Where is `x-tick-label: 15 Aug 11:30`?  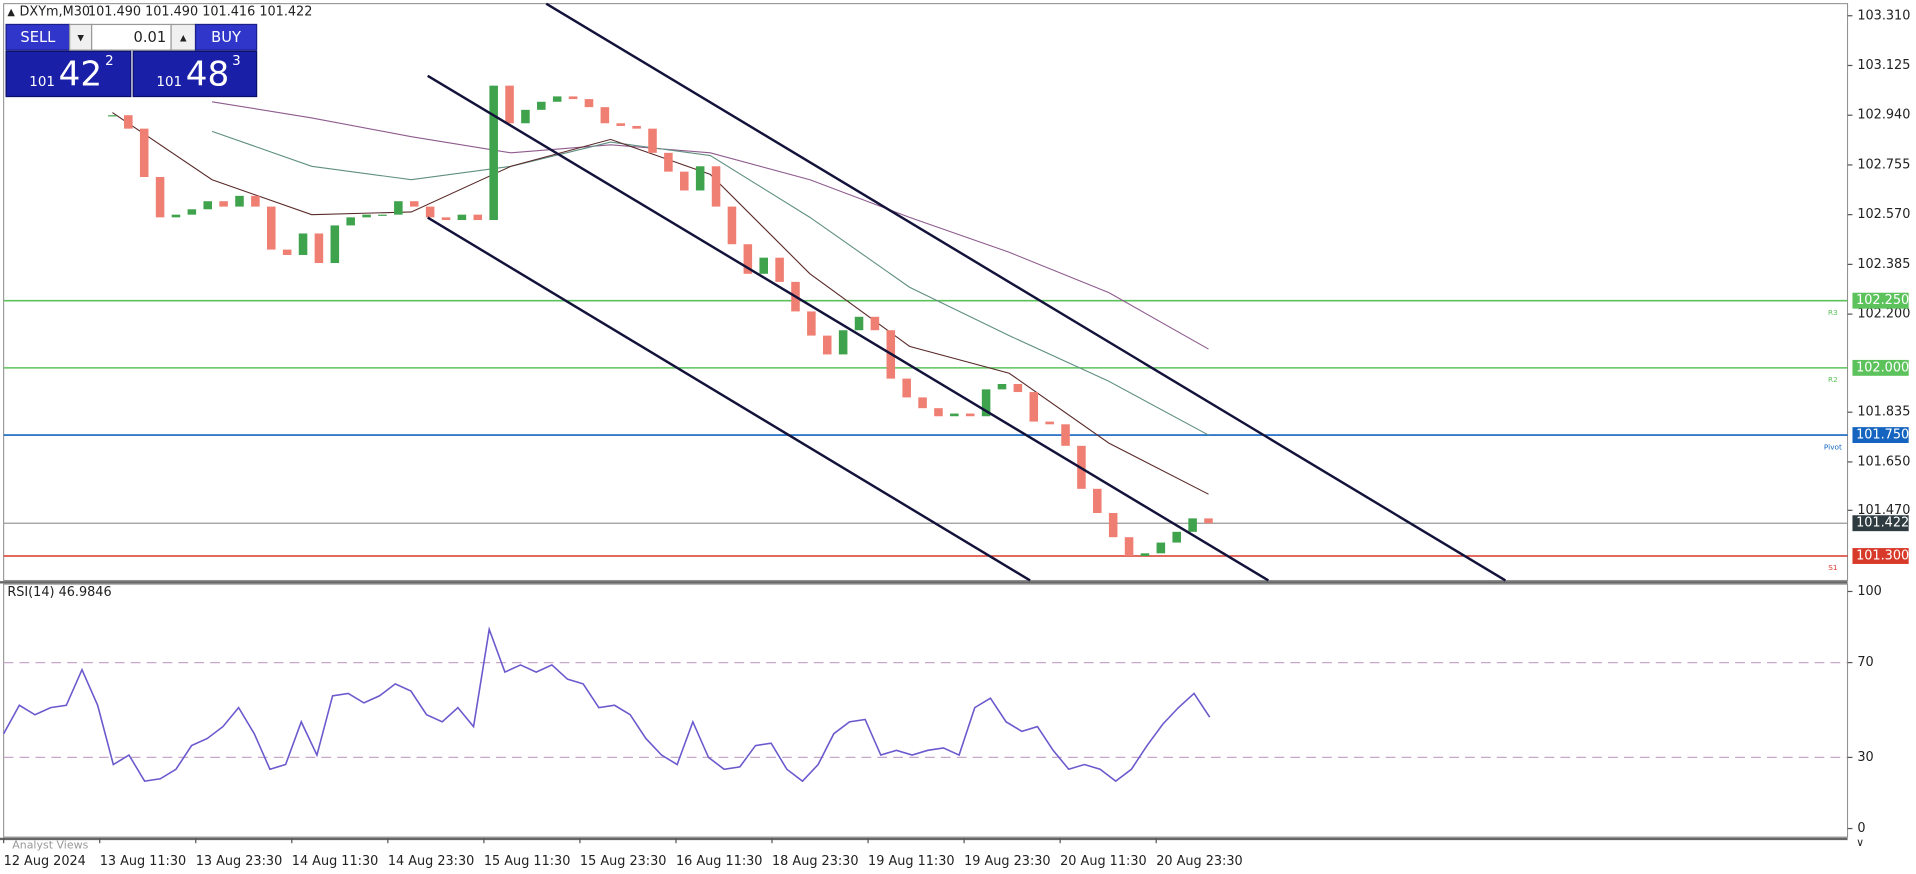
x-tick-label: 15 Aug 11:30 is located at coordinates (527, 861).